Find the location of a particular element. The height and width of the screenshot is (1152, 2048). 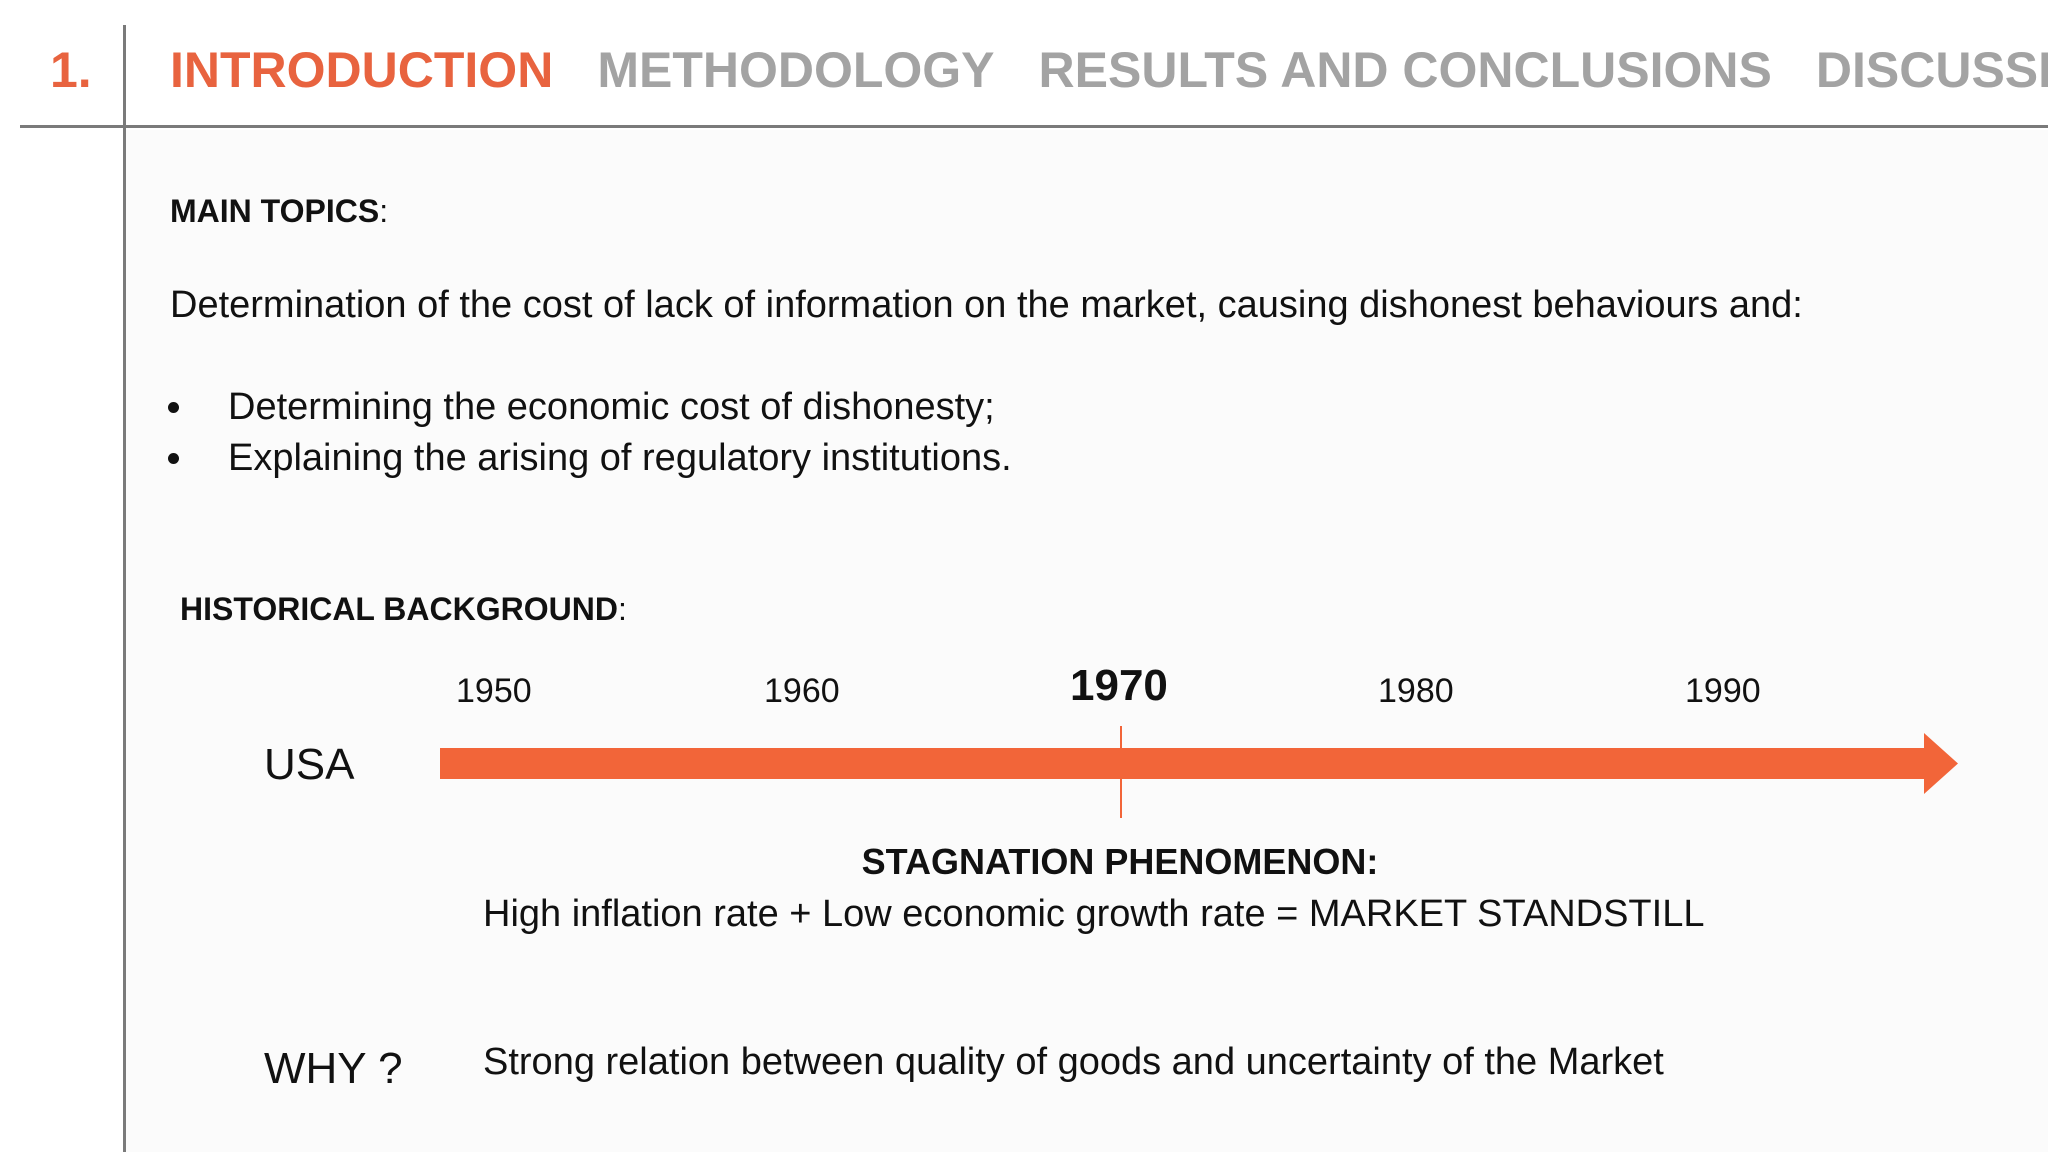

historical-background-heading-text: HISTORICAL BACKGROUND is located at coordinates (399, 609).